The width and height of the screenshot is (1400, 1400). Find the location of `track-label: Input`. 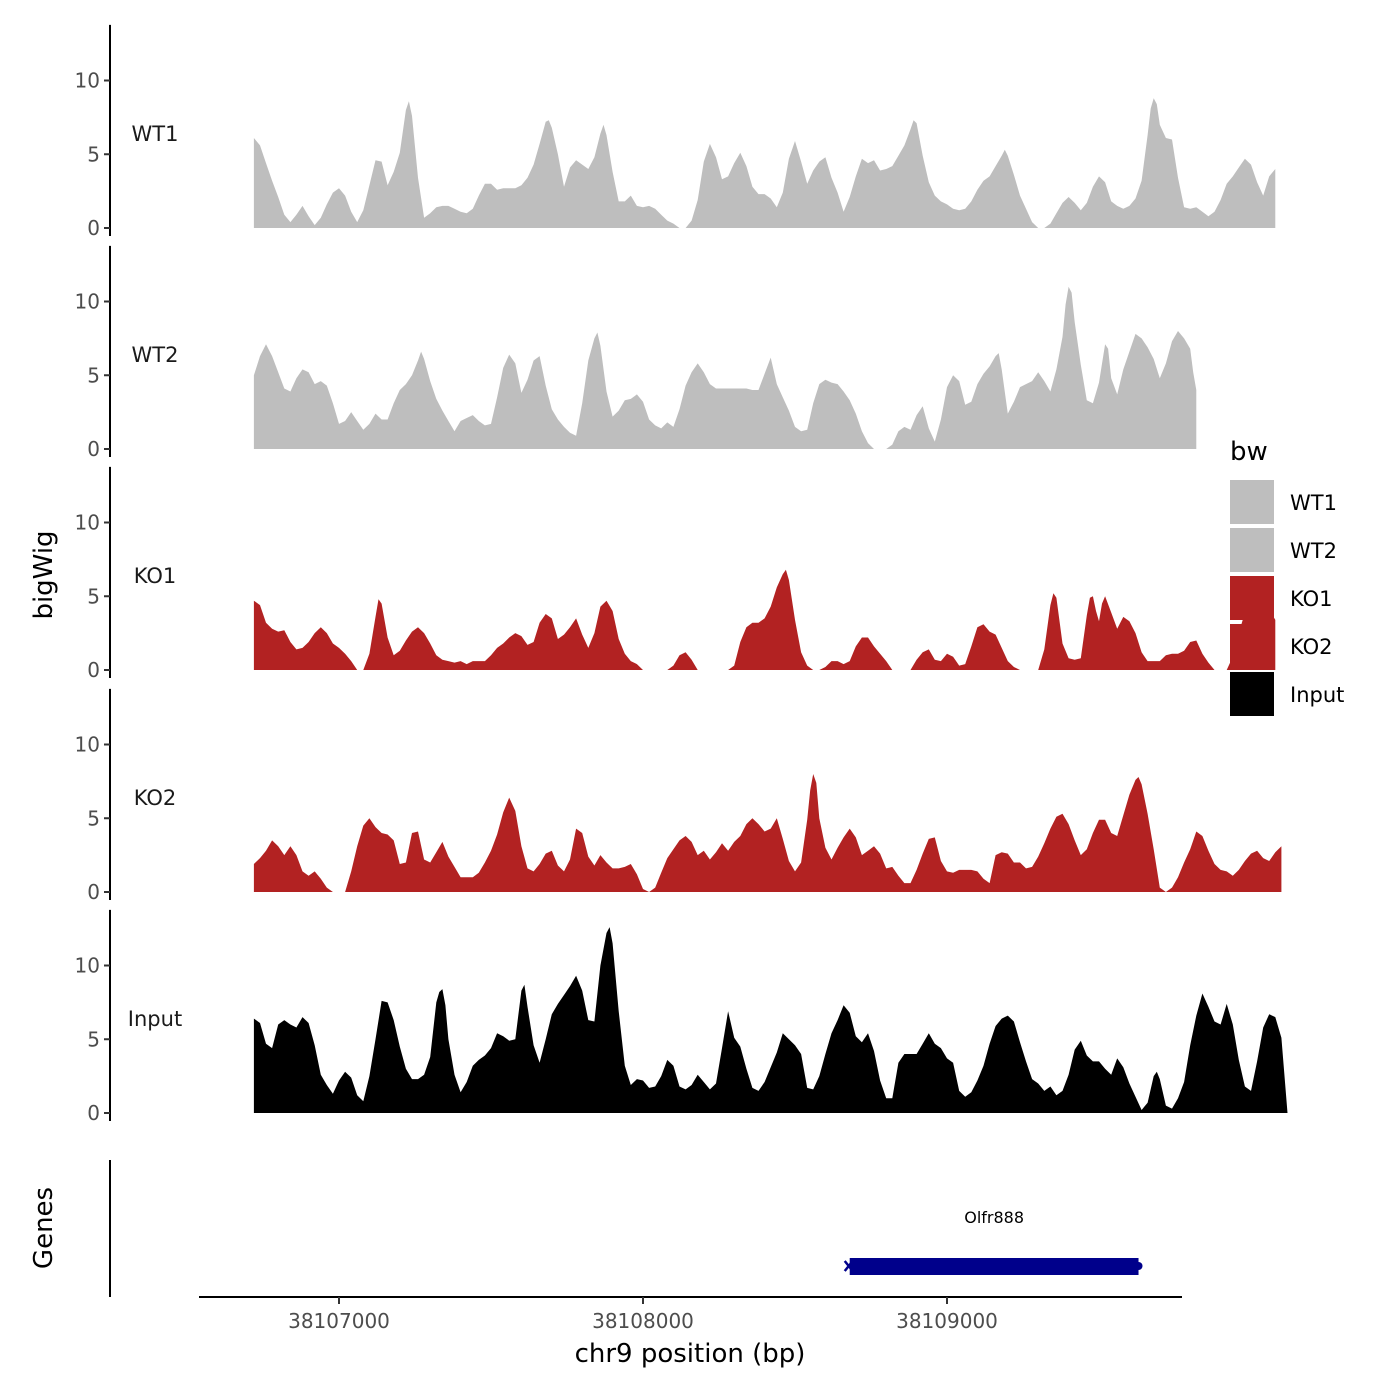

track-label: Input is located at coordinates (155, 1019).